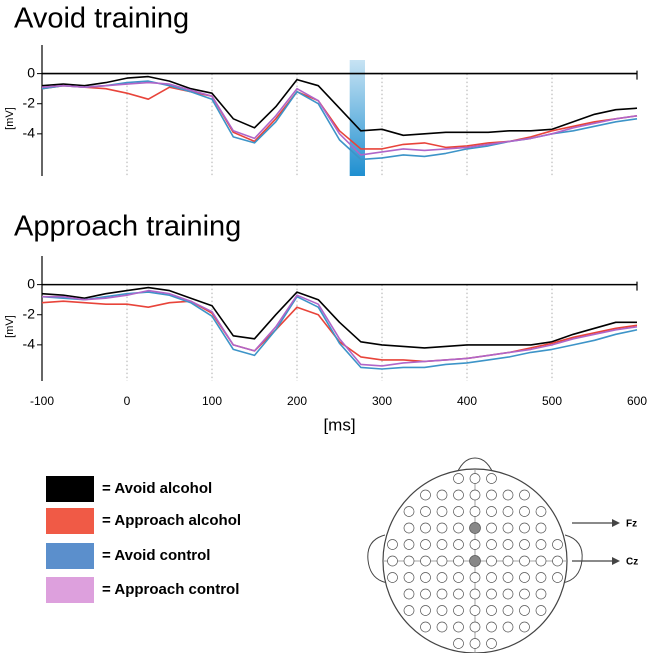  Describe the element at coordinates (632, 562) in the screenshot. I see `electrode-label: Cz` at that location.